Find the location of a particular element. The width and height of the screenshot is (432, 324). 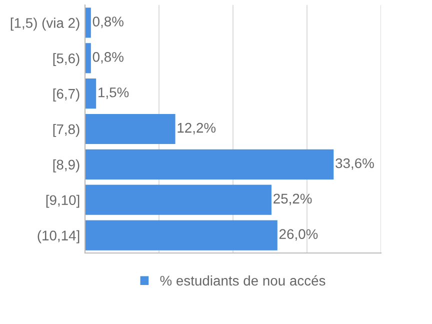

legend-label: % estudiants de nou accés is located at coordinates (243, 280).